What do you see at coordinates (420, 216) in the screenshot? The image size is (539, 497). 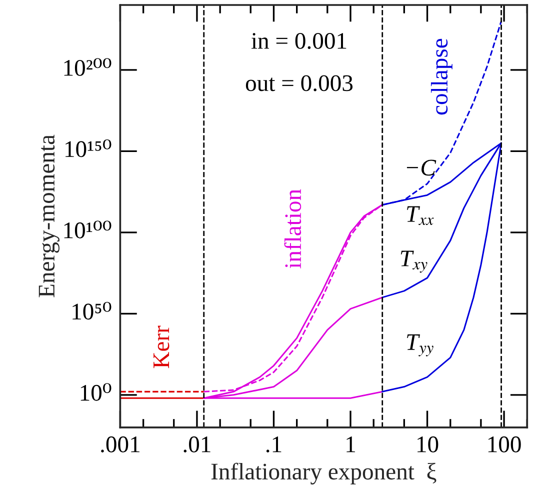 I see `annotation: T$_{xx}$` at bounding box center [420, 216].